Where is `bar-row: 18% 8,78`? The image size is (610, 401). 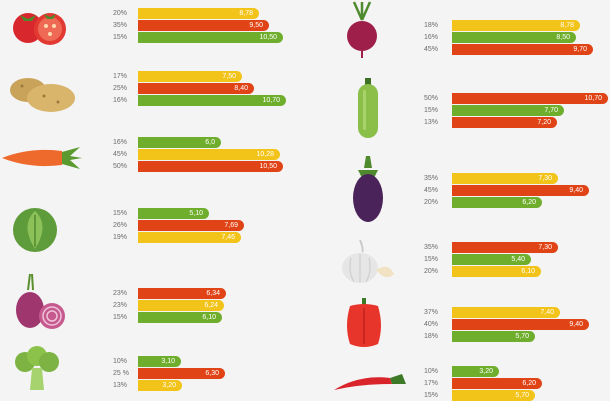
bar-row: 18% 8,78 is located at coordinates (516, 25).